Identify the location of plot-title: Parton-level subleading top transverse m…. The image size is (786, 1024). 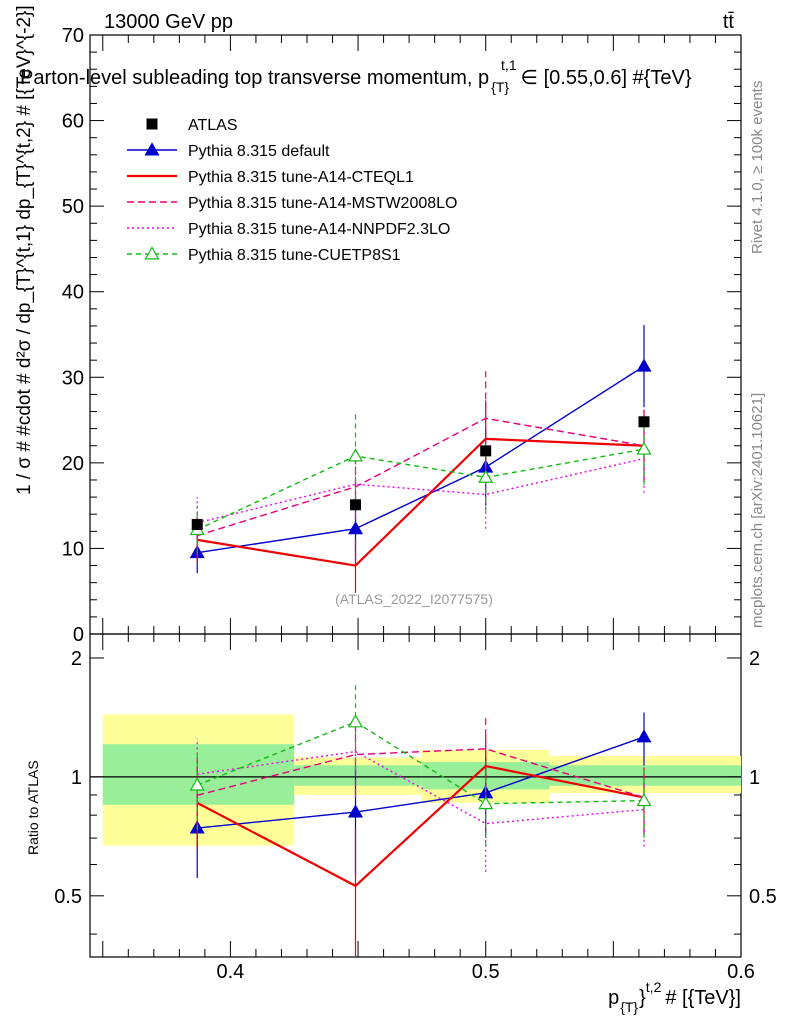
(356, 76).